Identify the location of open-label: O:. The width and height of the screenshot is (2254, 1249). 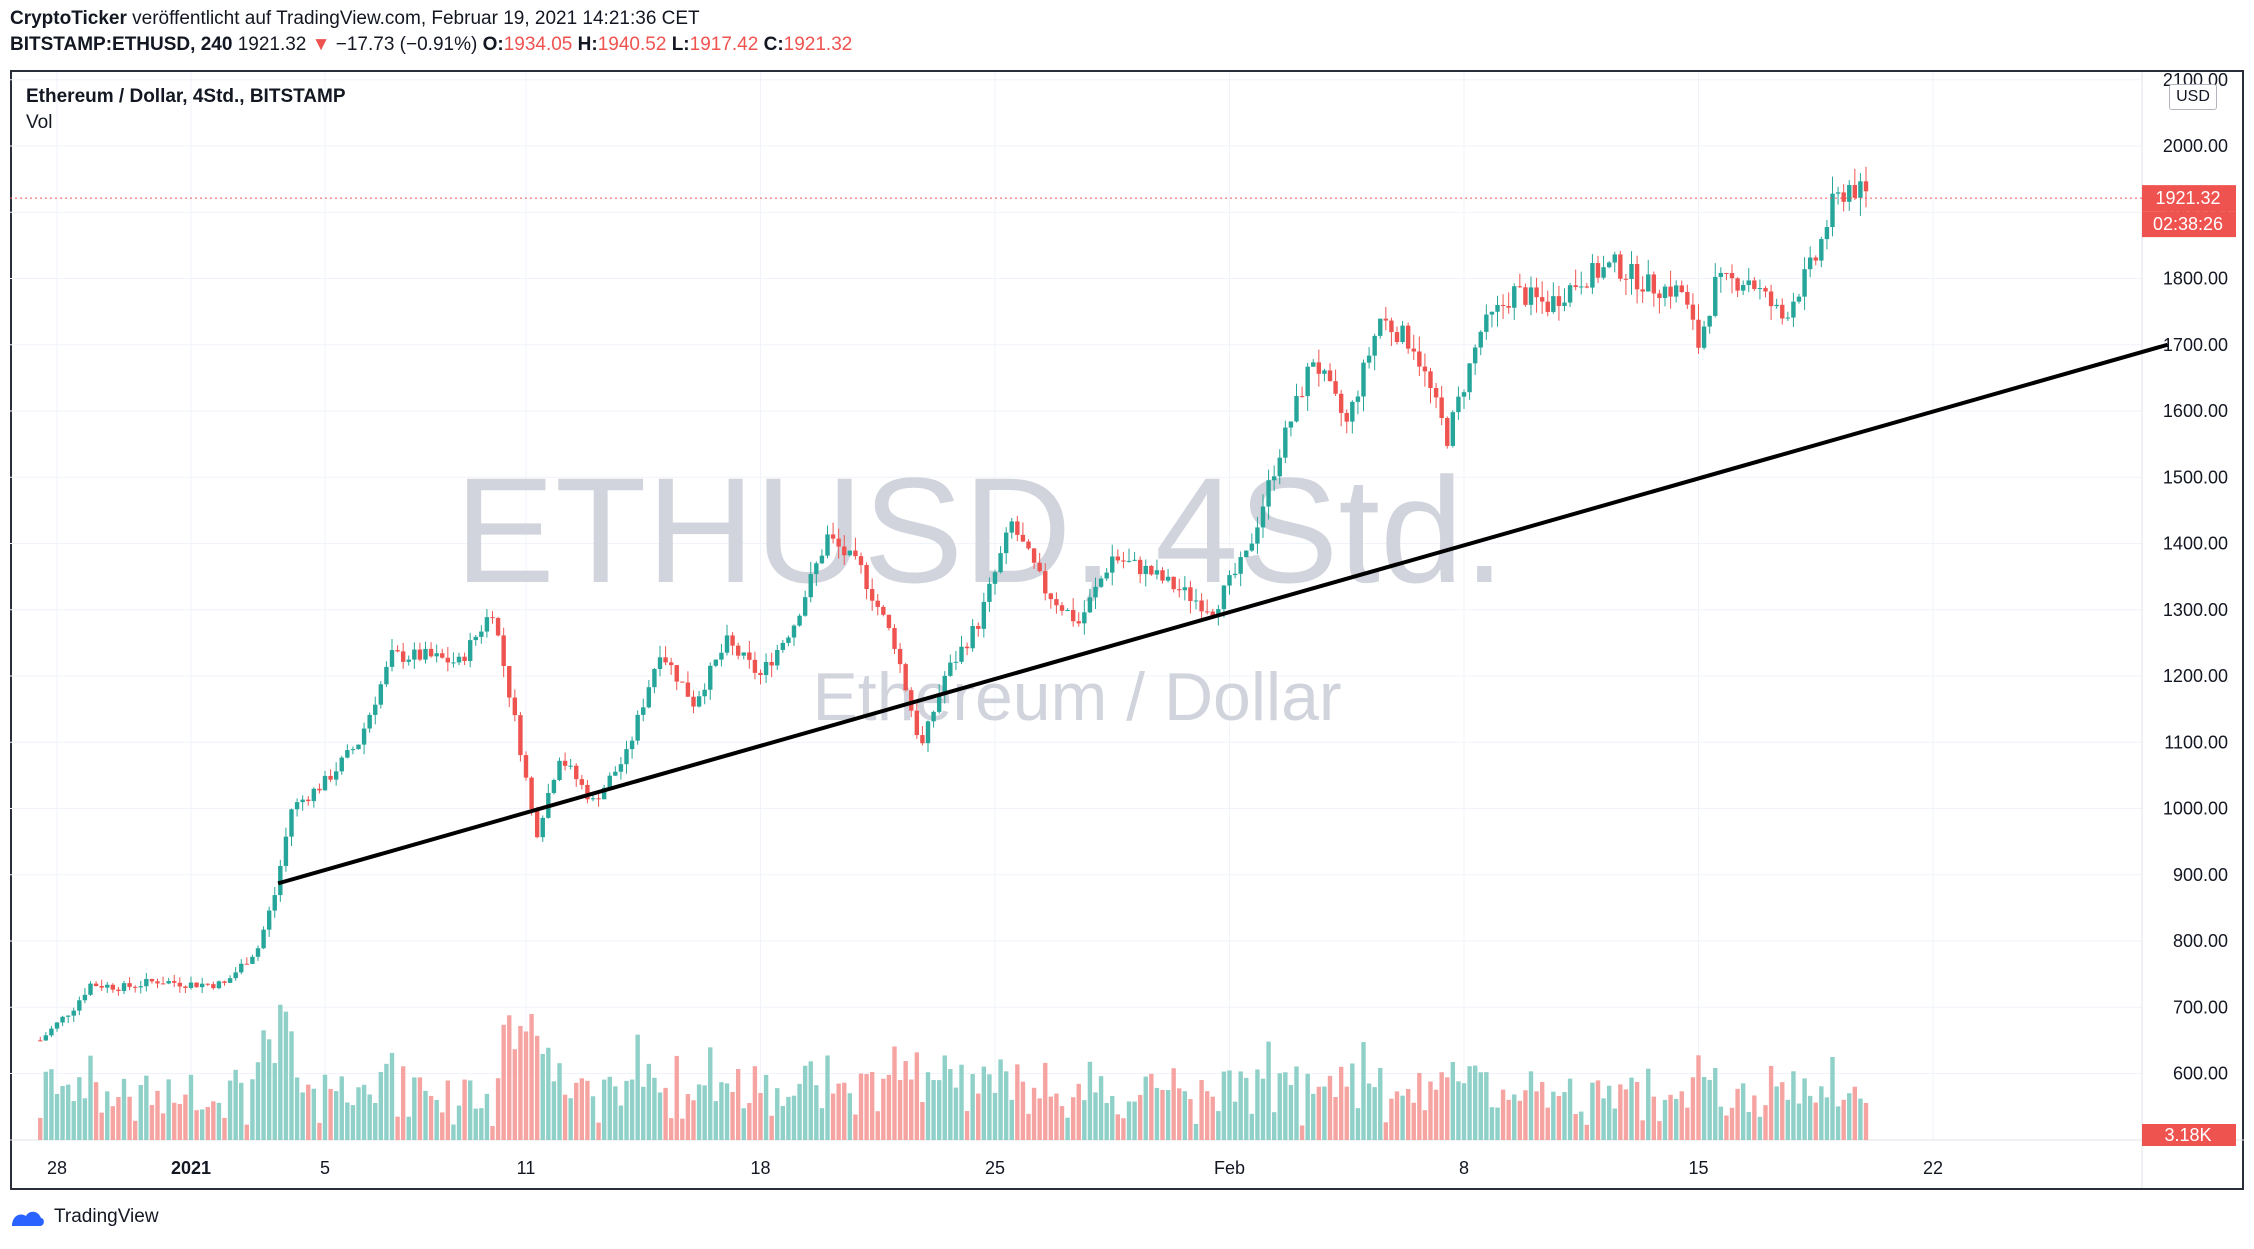
(493, 44).